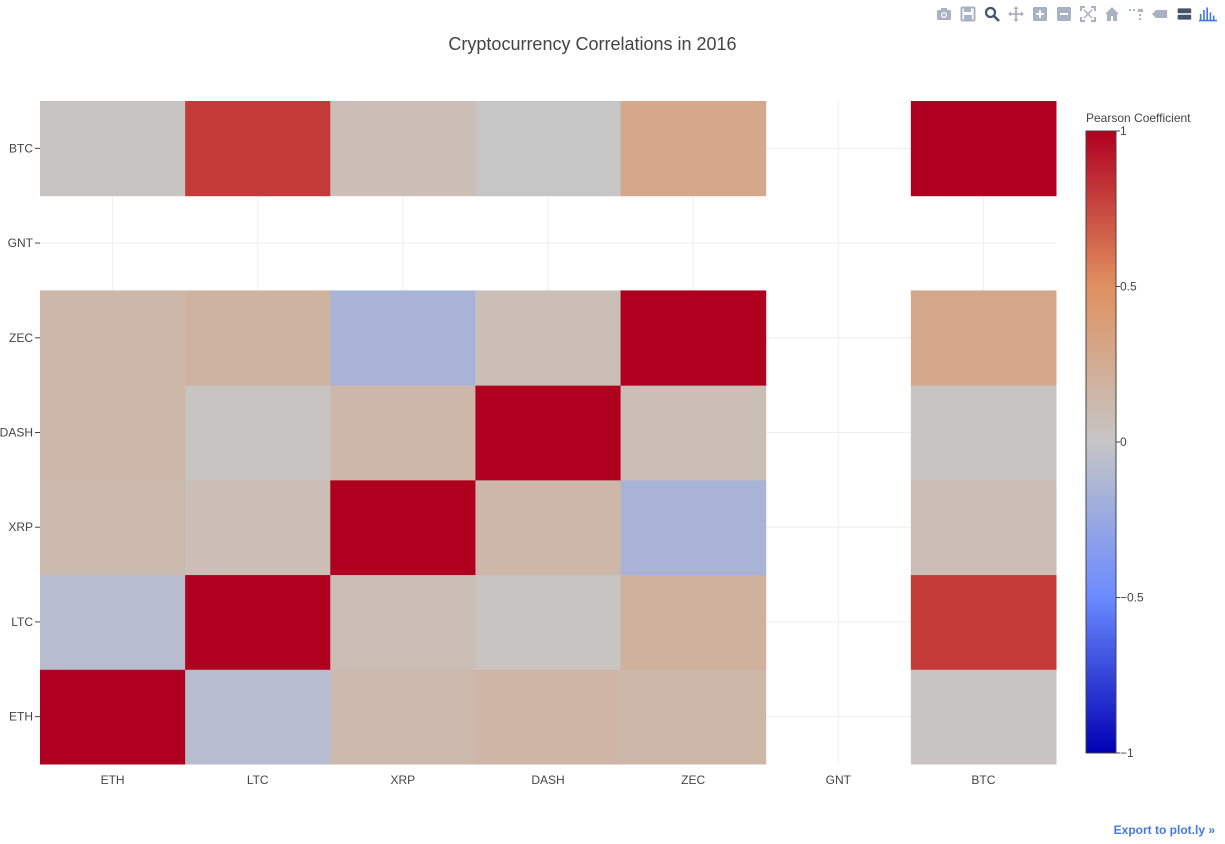 This screenshot has height=844, width=1225. Describe the element at coordinates (693, 433) in the screenshot. I see `heatmap-cell-dash-zec` at that location.